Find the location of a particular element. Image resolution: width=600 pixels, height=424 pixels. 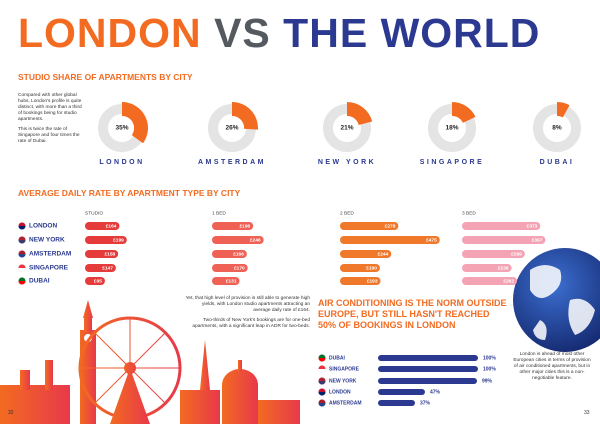

value-label: £190 is located at coordinates (371, 268).